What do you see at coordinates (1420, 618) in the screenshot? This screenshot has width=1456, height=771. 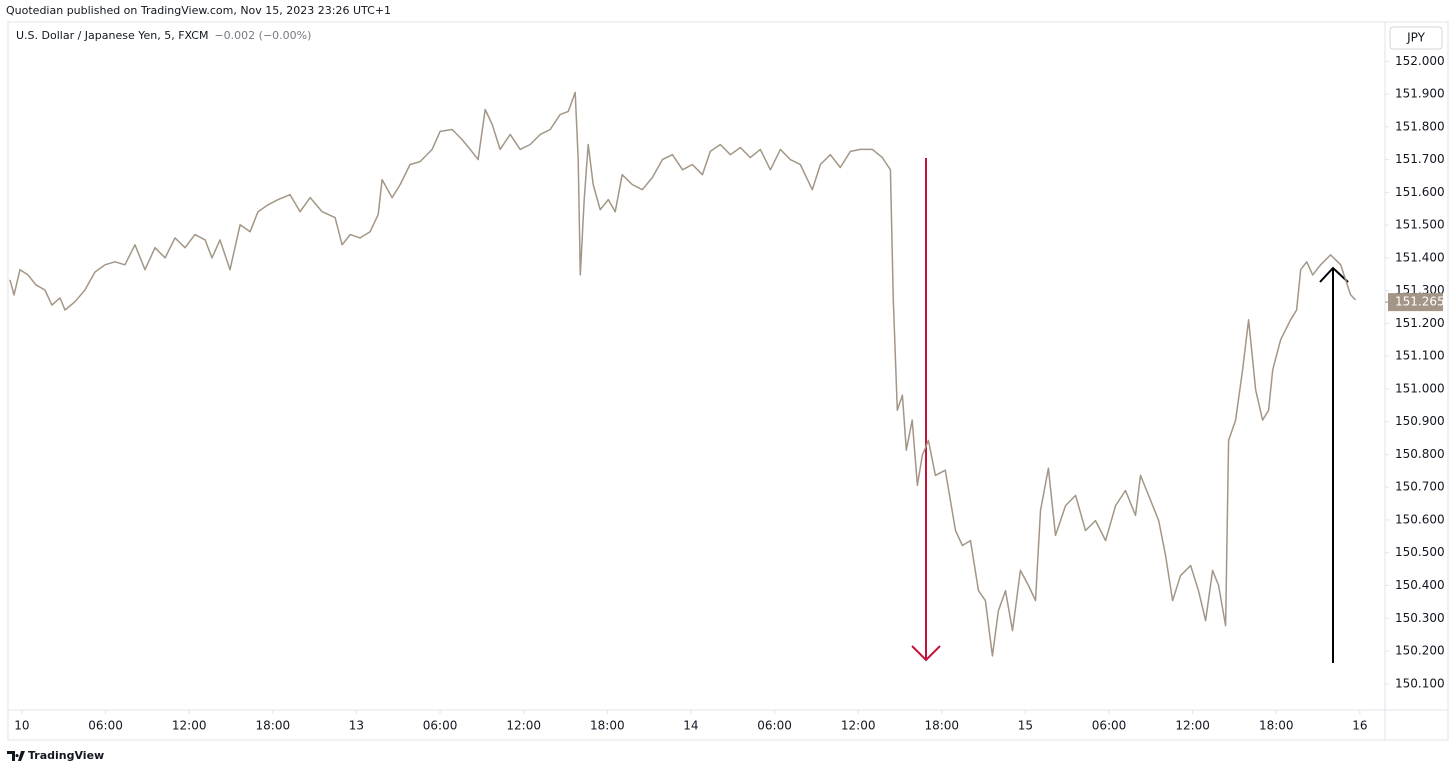 I see `y-tick-label: 150.300` at bounding box center [1420, 618].